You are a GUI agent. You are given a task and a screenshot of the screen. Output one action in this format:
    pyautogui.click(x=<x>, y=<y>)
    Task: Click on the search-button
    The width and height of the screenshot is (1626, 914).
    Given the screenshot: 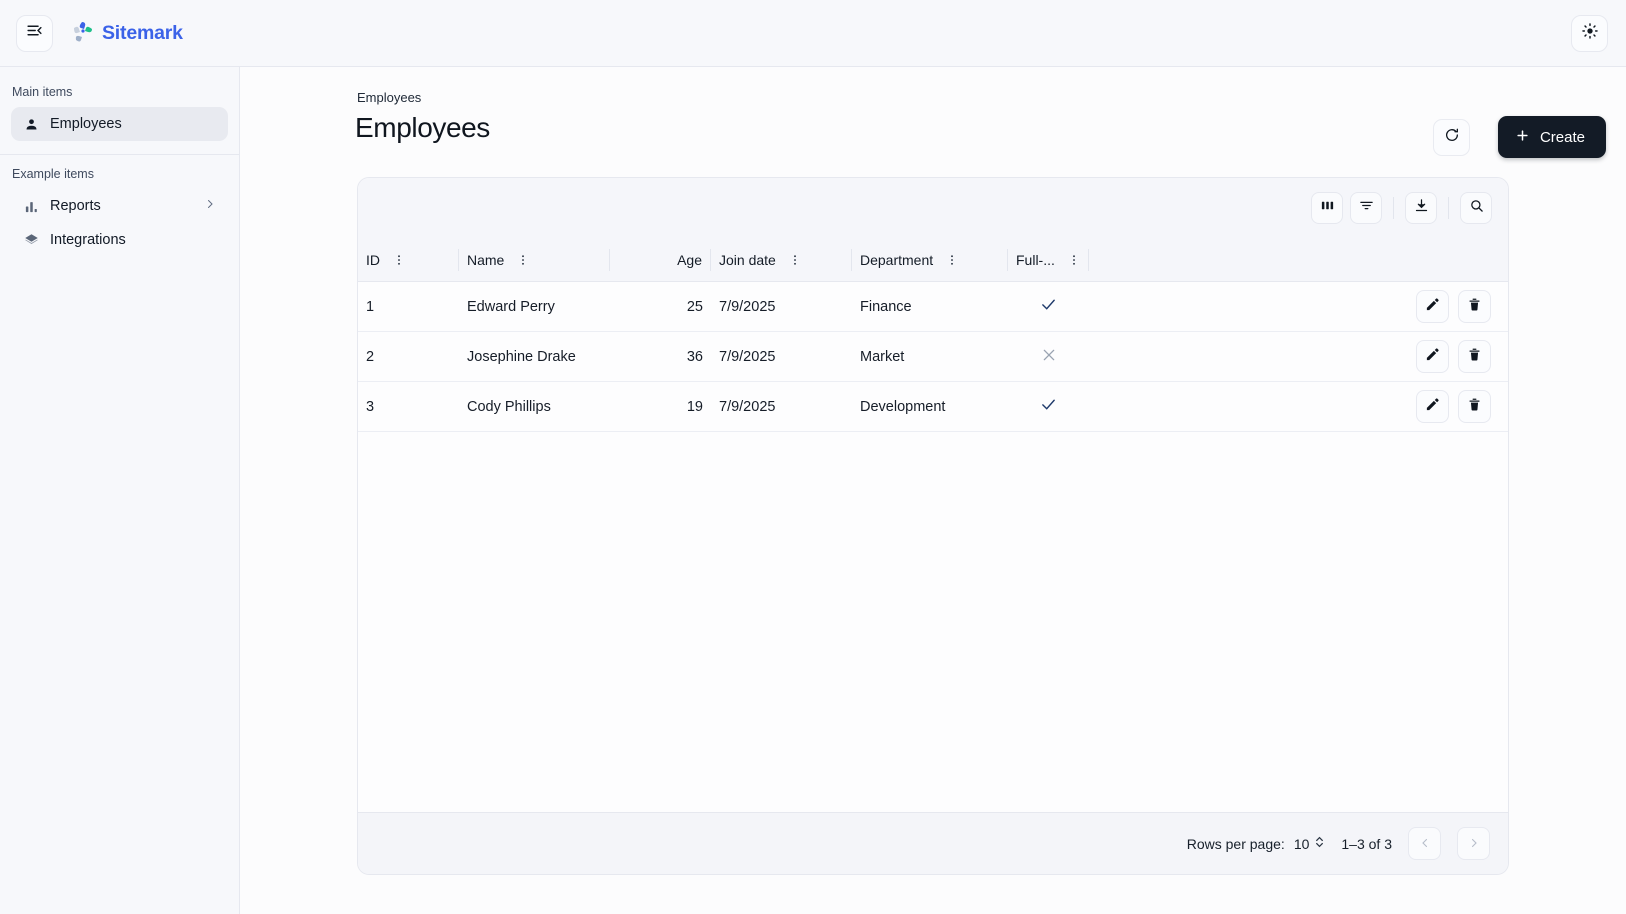 What is the action you would take?
    pyautogui.click(x=1476, y=208)
    